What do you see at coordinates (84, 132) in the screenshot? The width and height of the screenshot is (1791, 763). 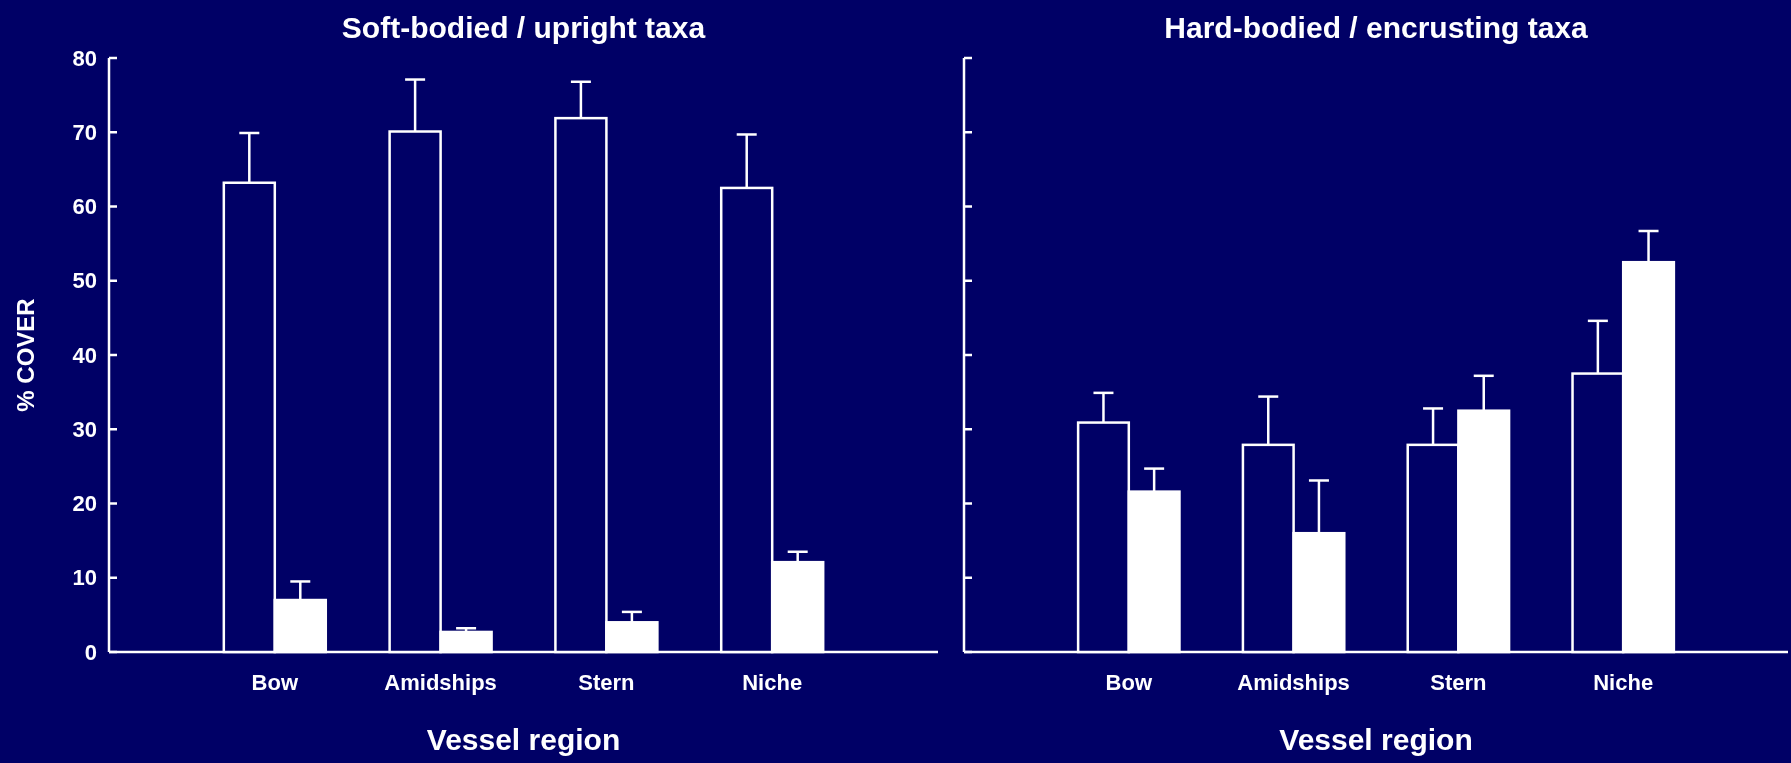 I see `y-tick-label: 70` at bounding box center [84, 132].